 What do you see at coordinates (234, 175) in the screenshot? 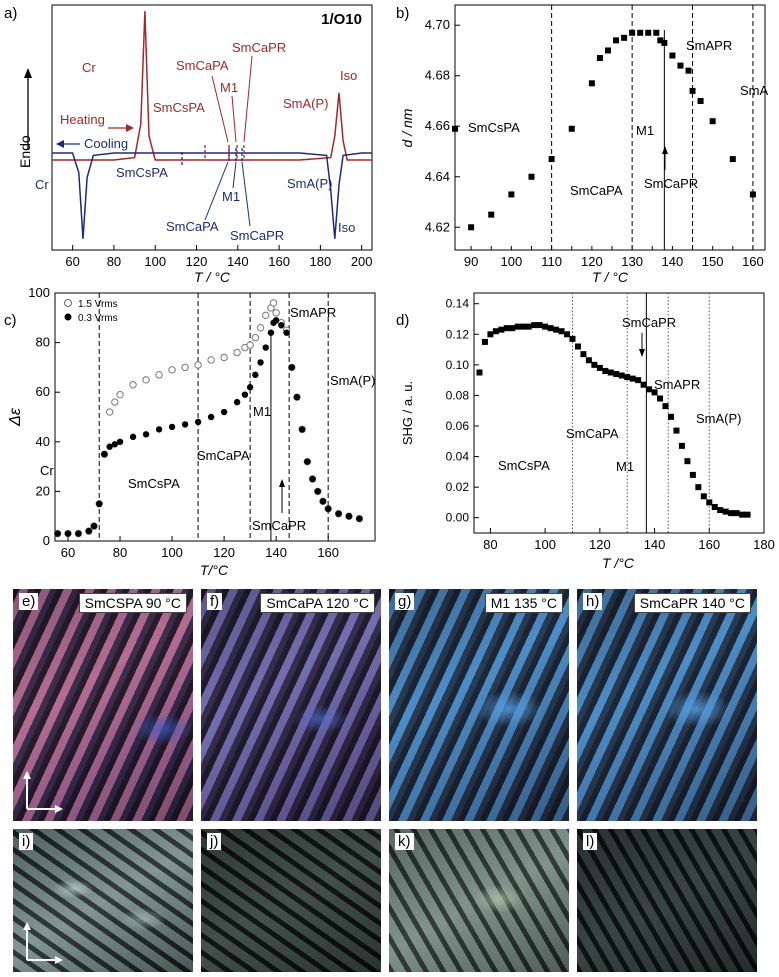
I see `cool-pointer-m1` at bounding box center [234, 175].